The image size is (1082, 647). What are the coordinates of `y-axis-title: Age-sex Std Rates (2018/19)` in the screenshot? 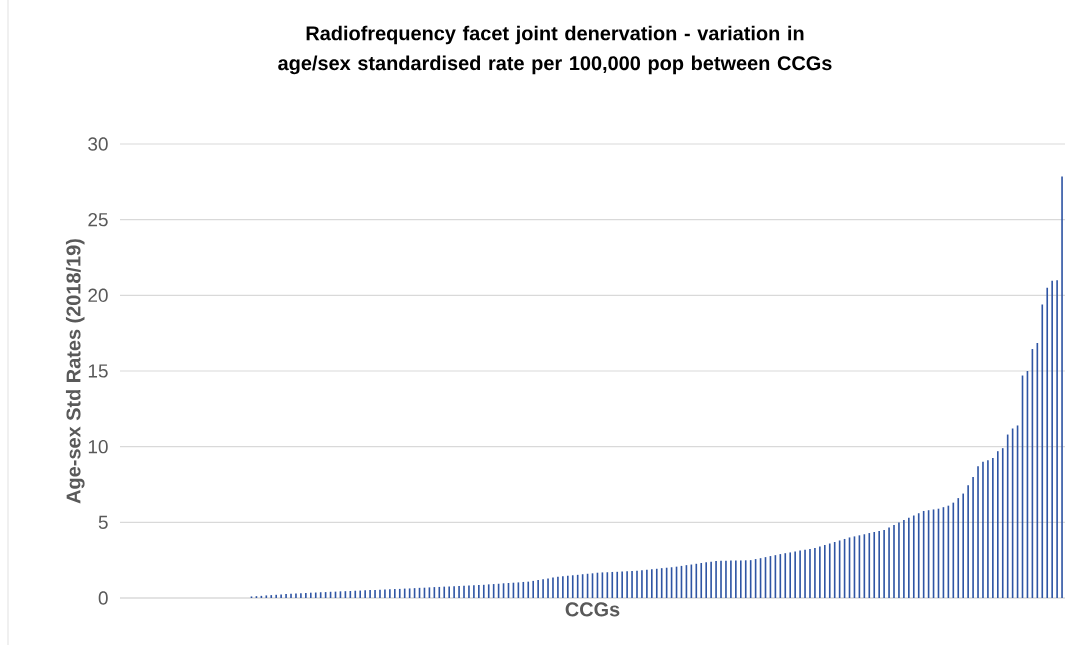 It's located at (75, 371).